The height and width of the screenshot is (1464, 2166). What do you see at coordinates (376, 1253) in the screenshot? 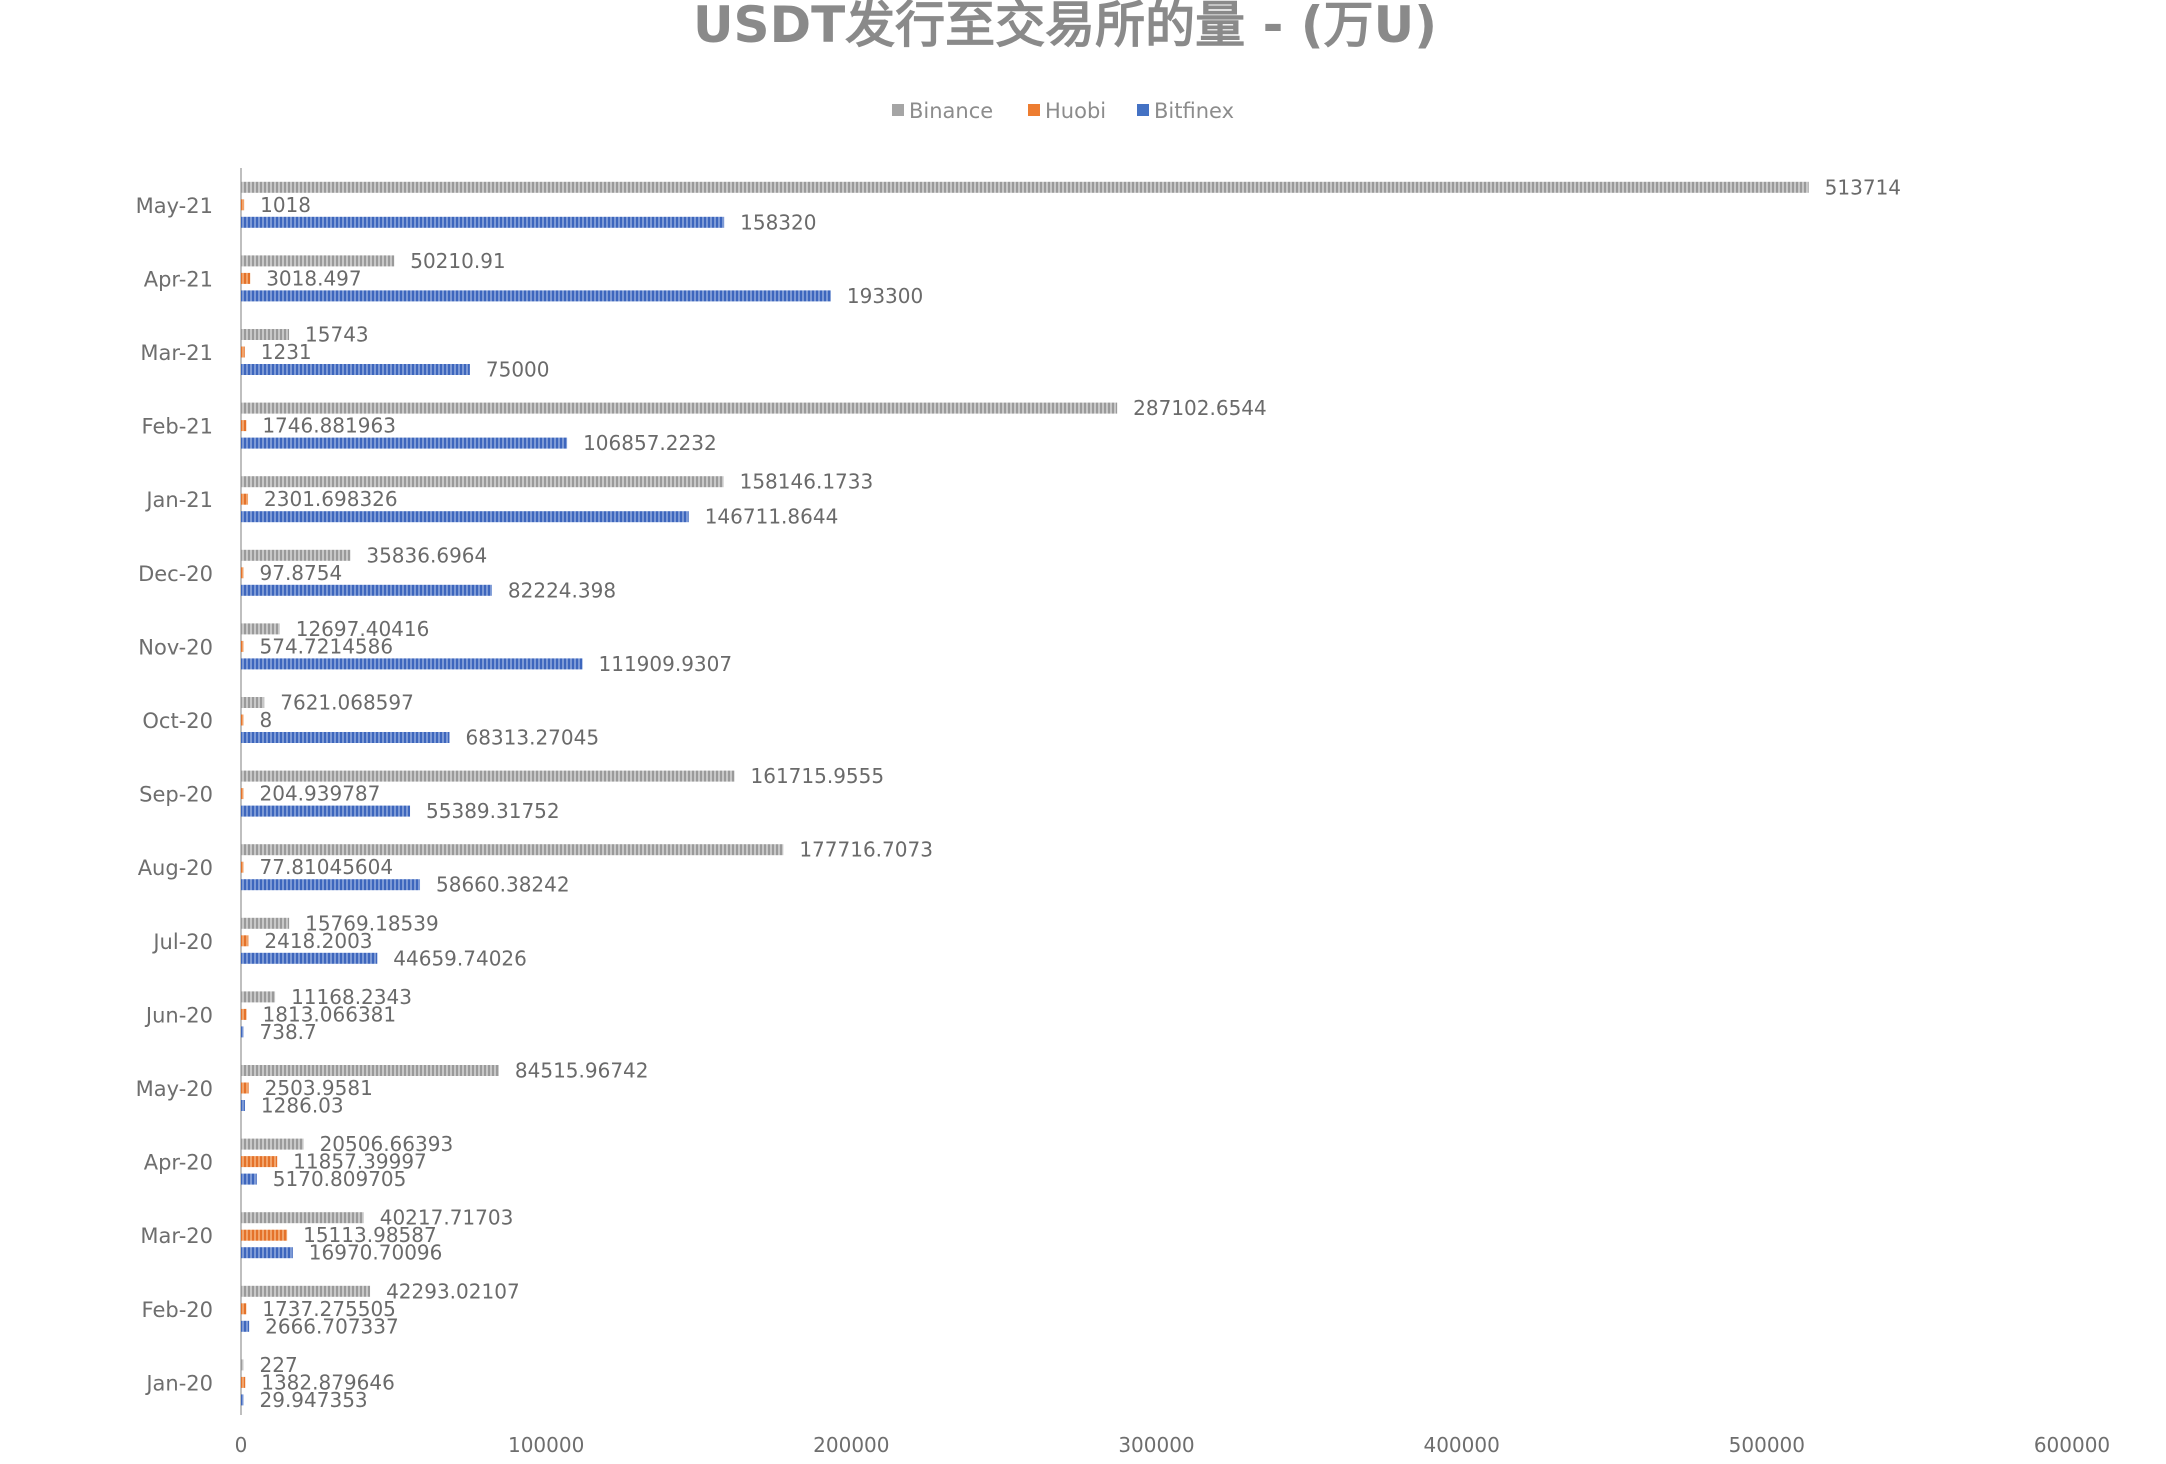
I see `data-label-bitfinex: 16970.70096` at bounding box center [376, 1253].